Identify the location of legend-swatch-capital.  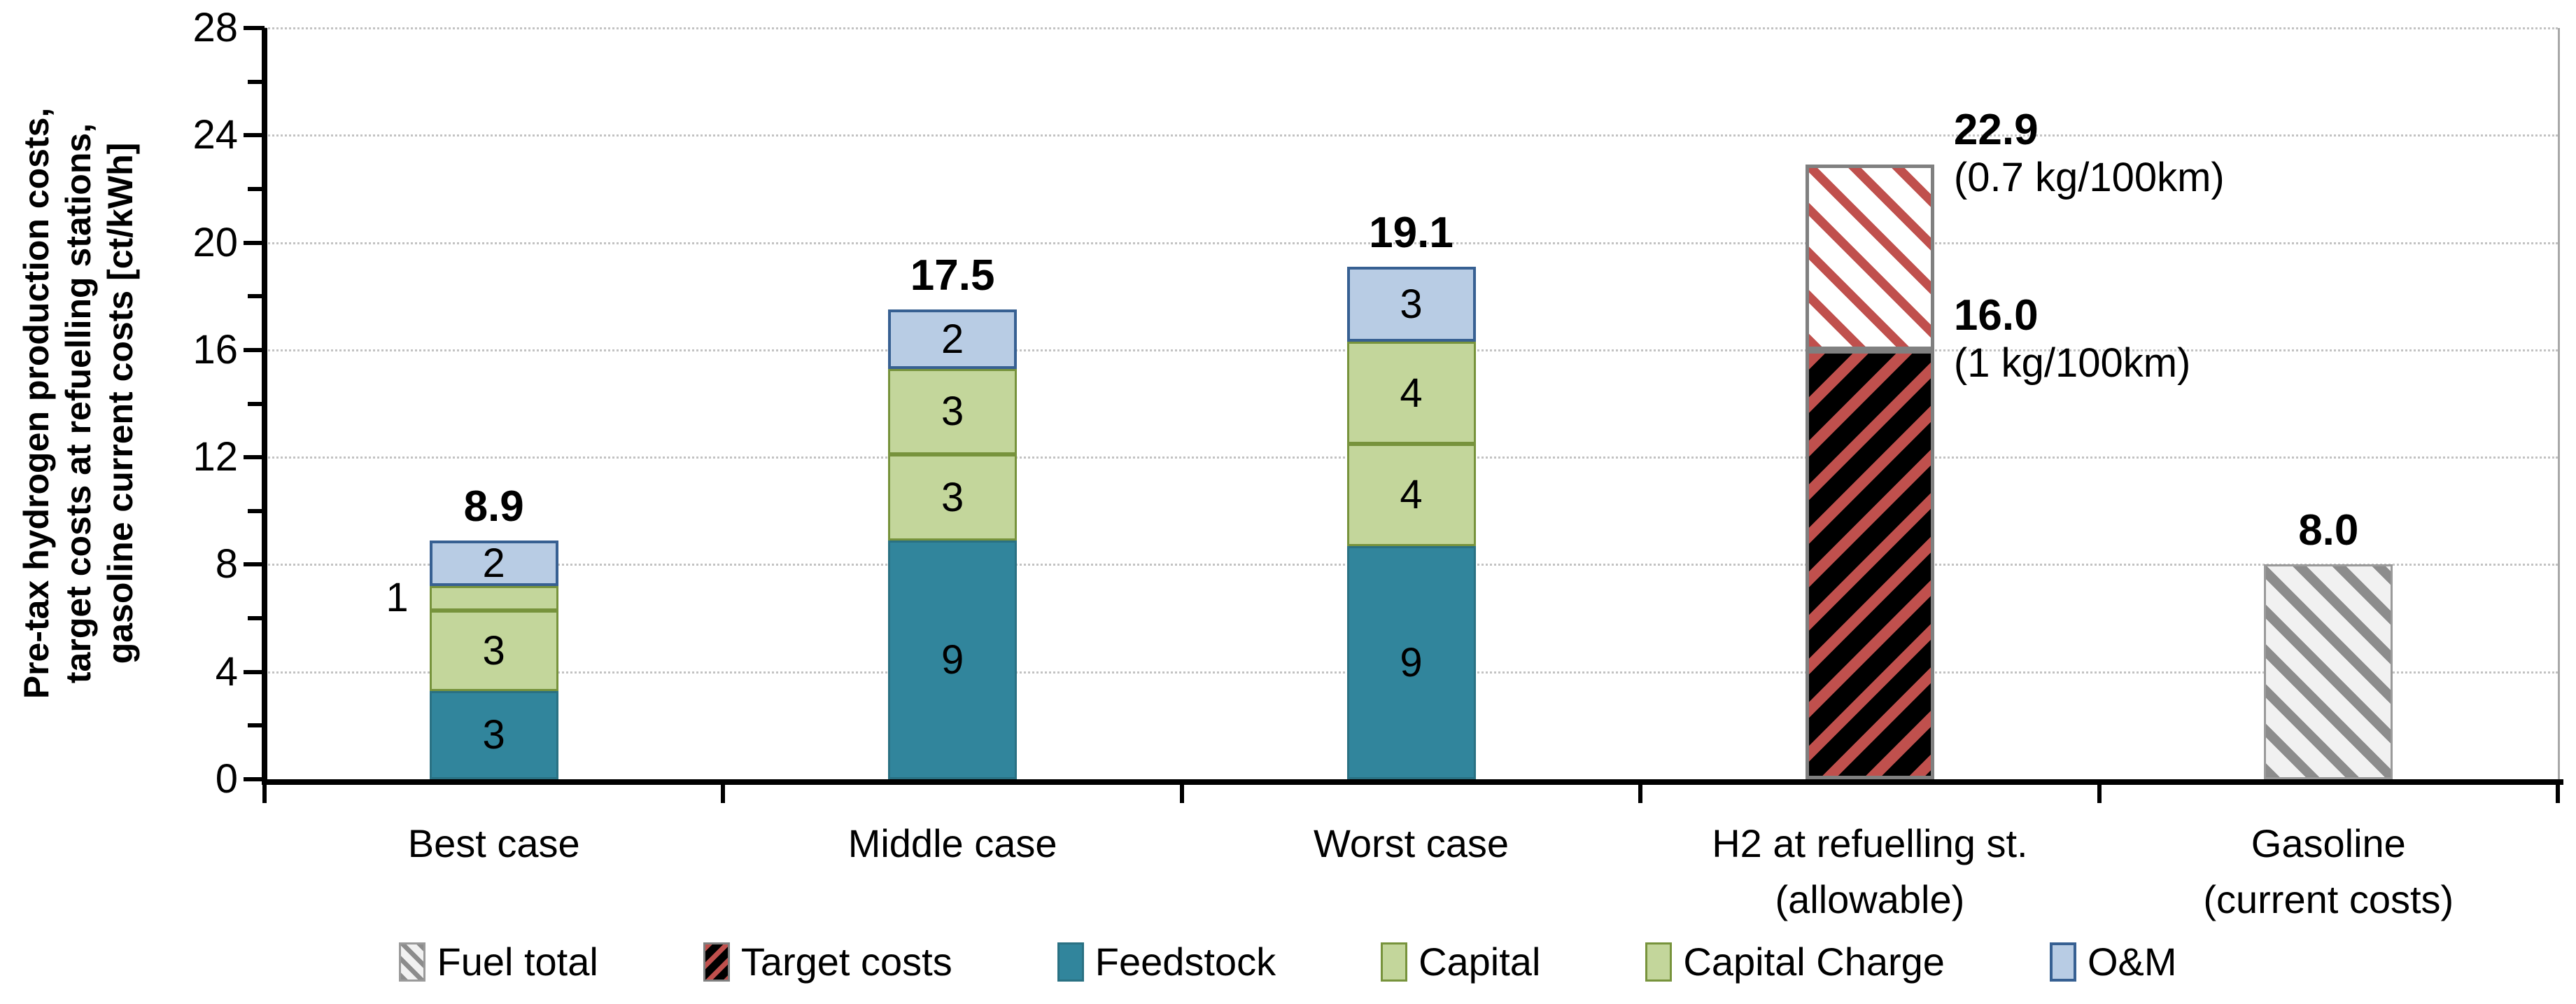
(1394, 962).